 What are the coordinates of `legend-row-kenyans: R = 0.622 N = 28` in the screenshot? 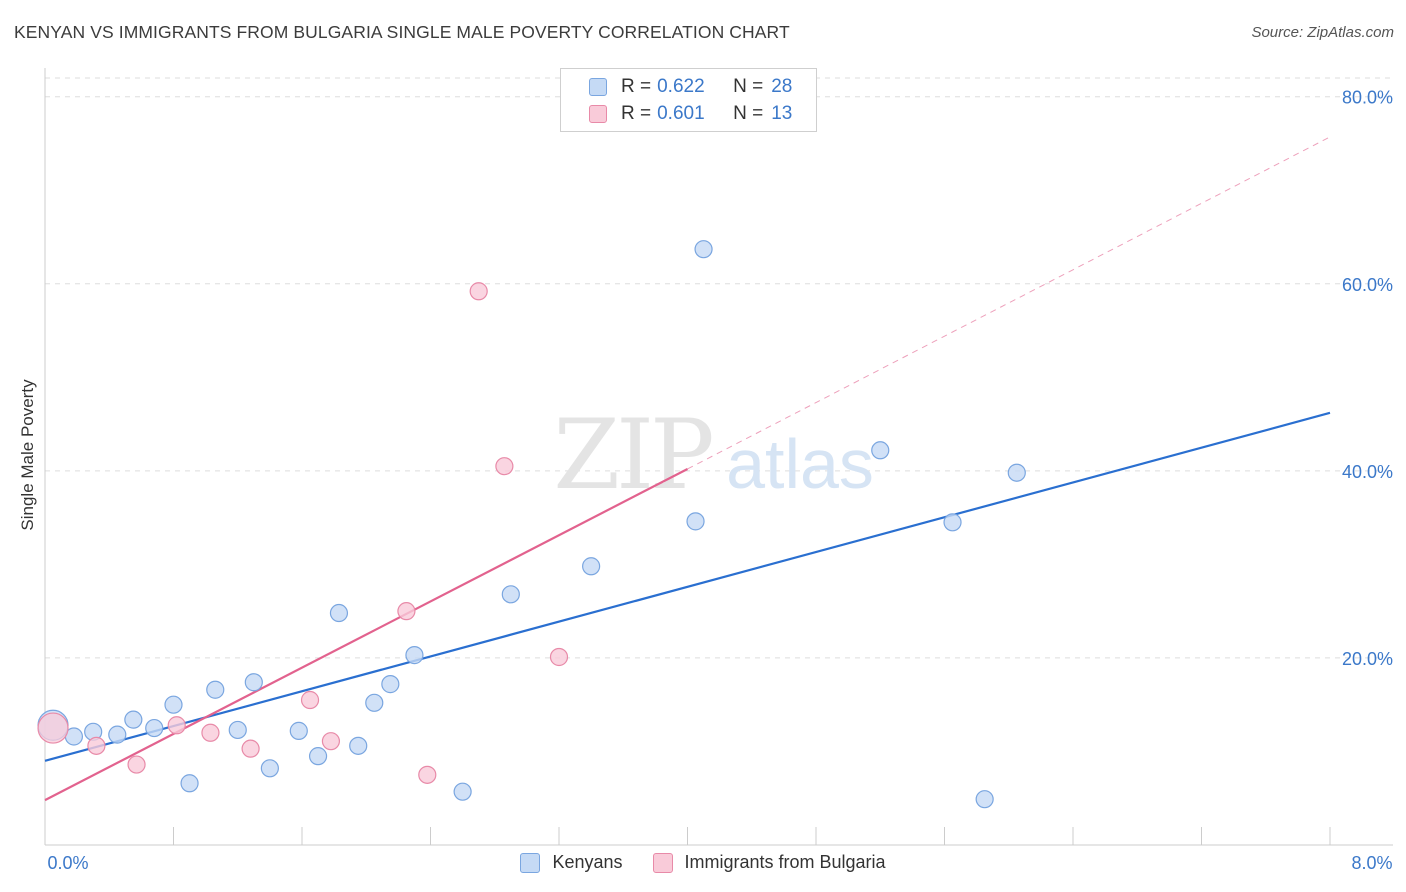 It's located at (676, 87).